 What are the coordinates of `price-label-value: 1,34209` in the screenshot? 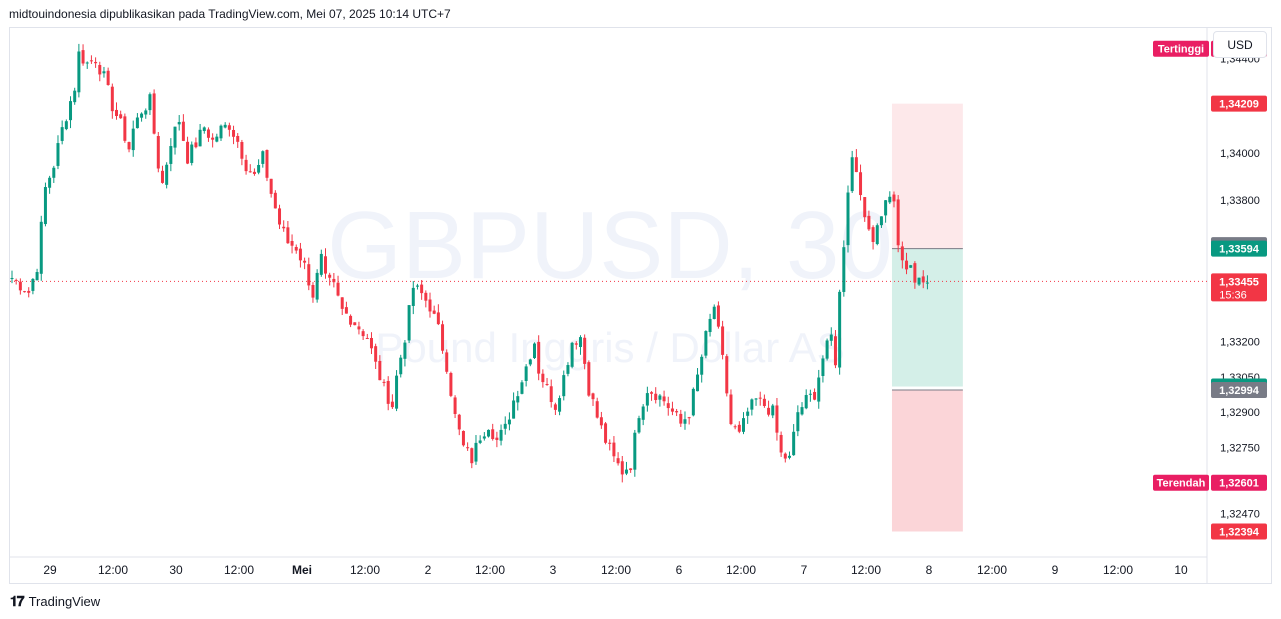 It's located at (1239, 105).